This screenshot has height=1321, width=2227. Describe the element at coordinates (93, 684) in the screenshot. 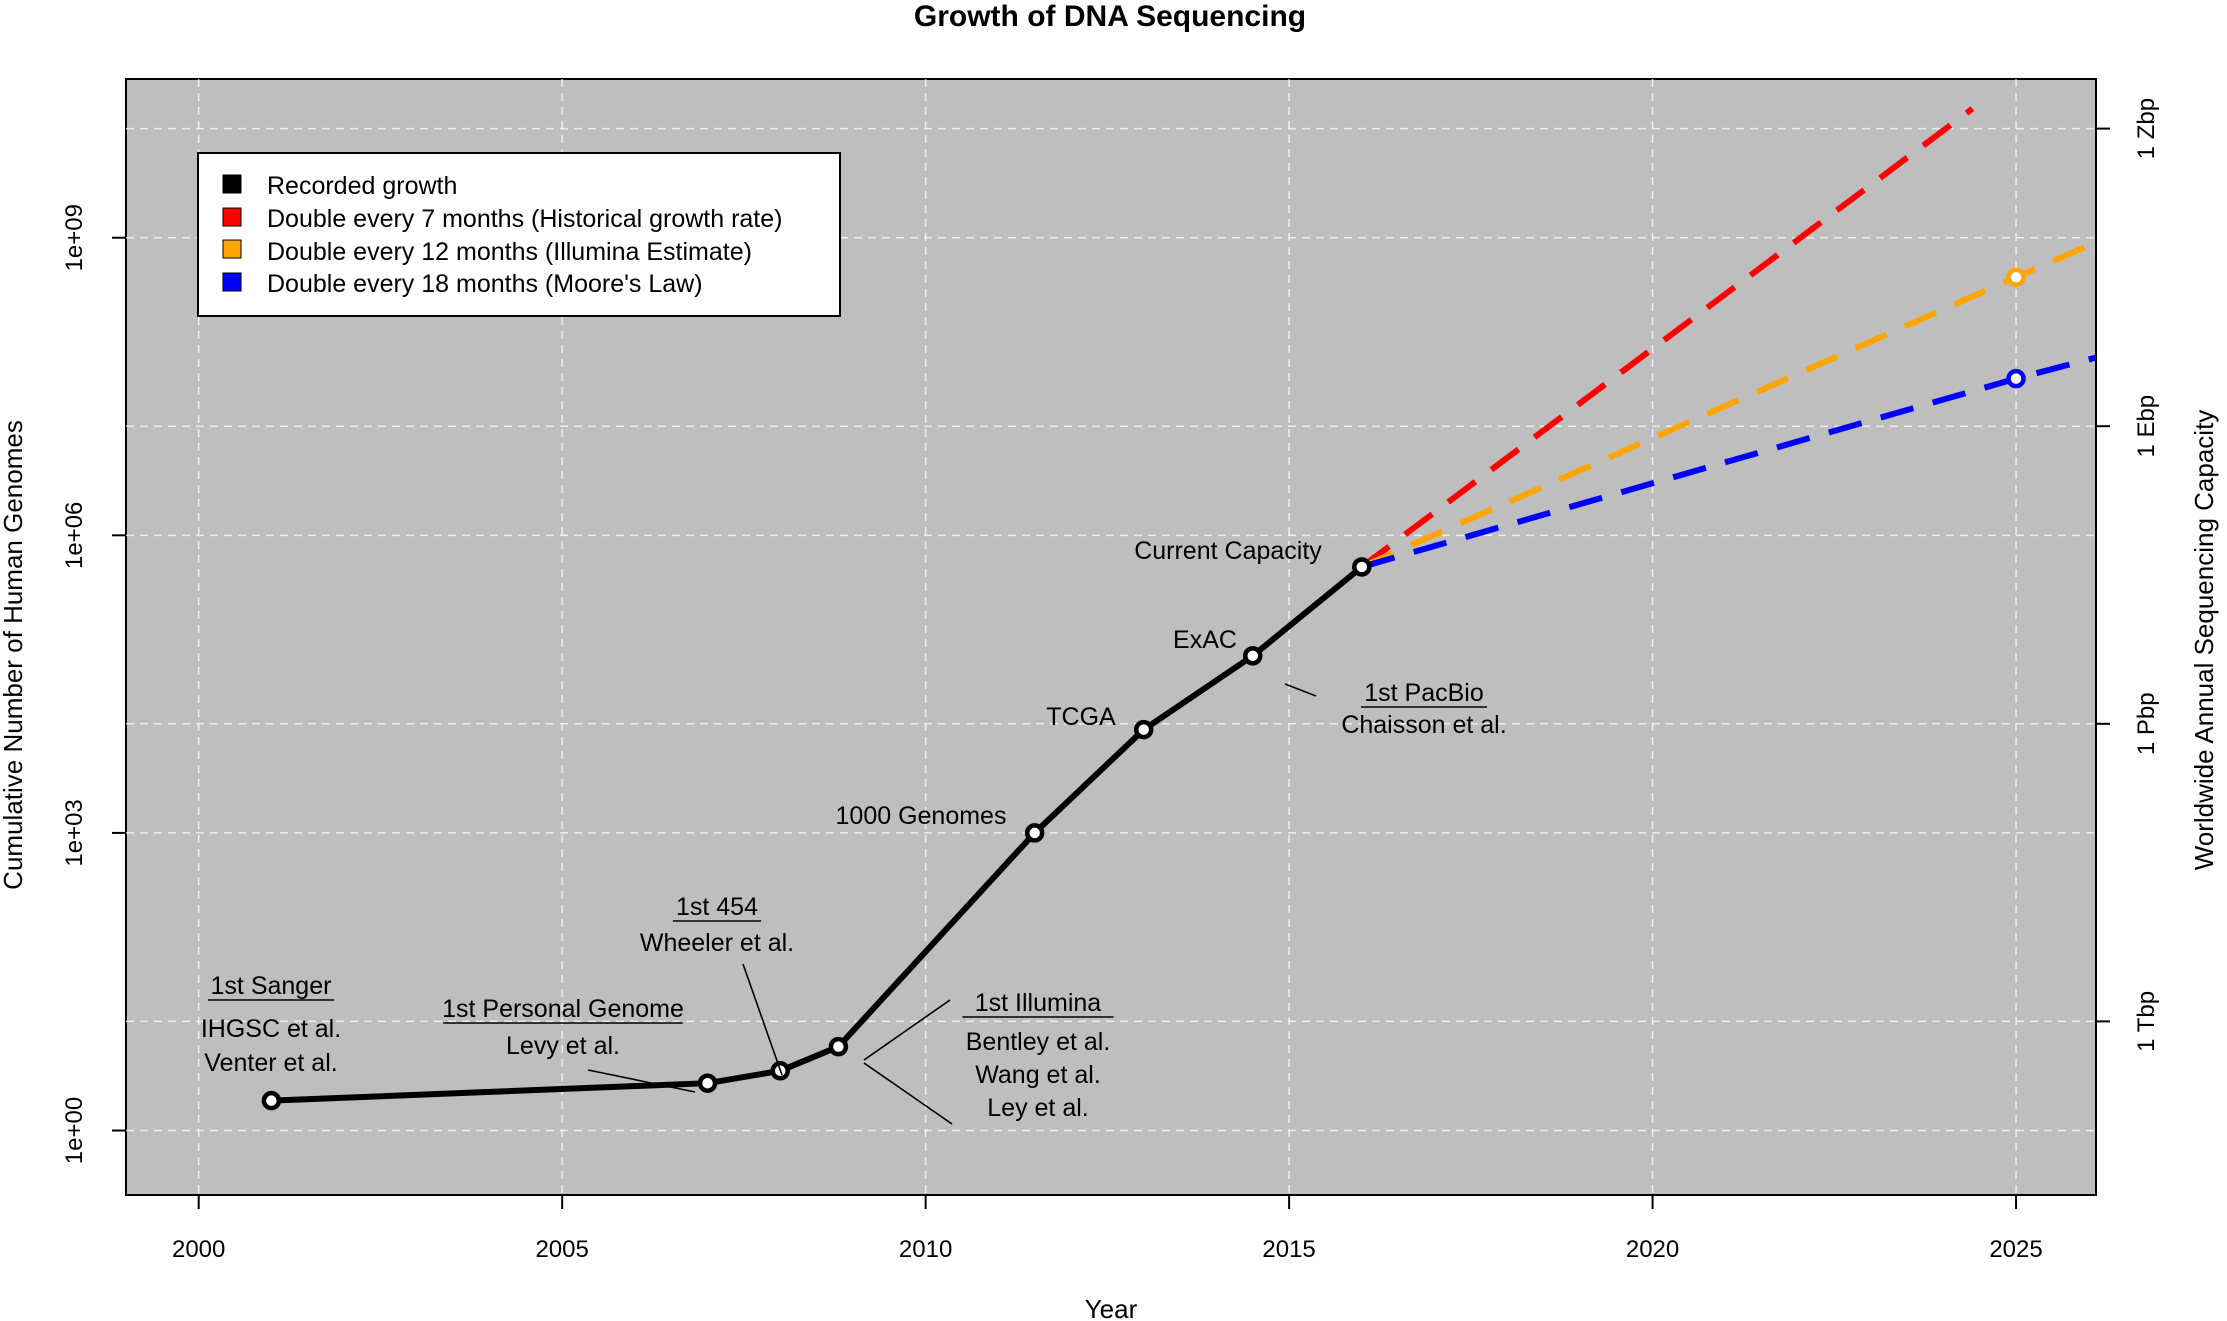

I see `y-axis: 1e+00 1e+03 1e+06 1e+09` at that location.